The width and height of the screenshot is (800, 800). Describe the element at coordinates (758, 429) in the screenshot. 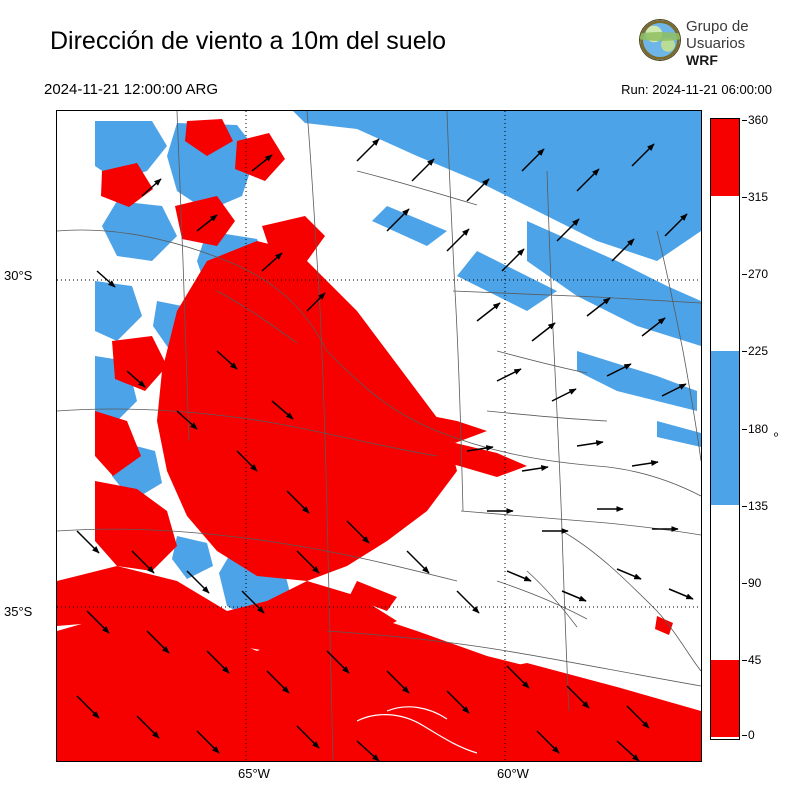

I see `colorbar-tick-180: 180` at that location.